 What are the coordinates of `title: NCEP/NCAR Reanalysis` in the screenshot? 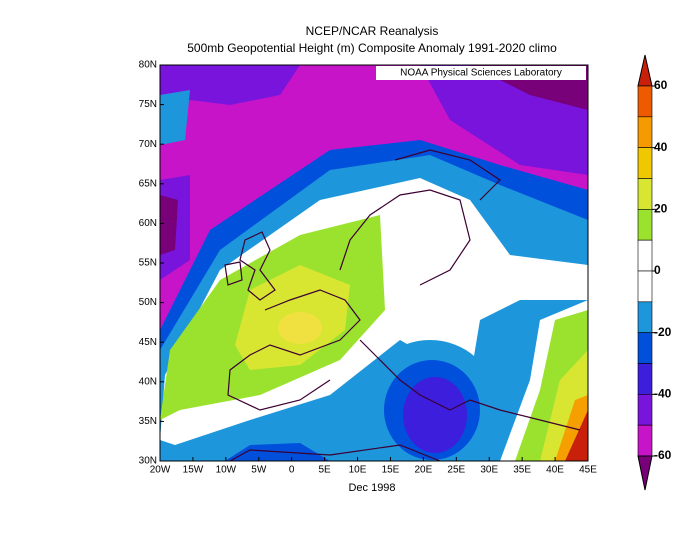 It's located at (372, 31).